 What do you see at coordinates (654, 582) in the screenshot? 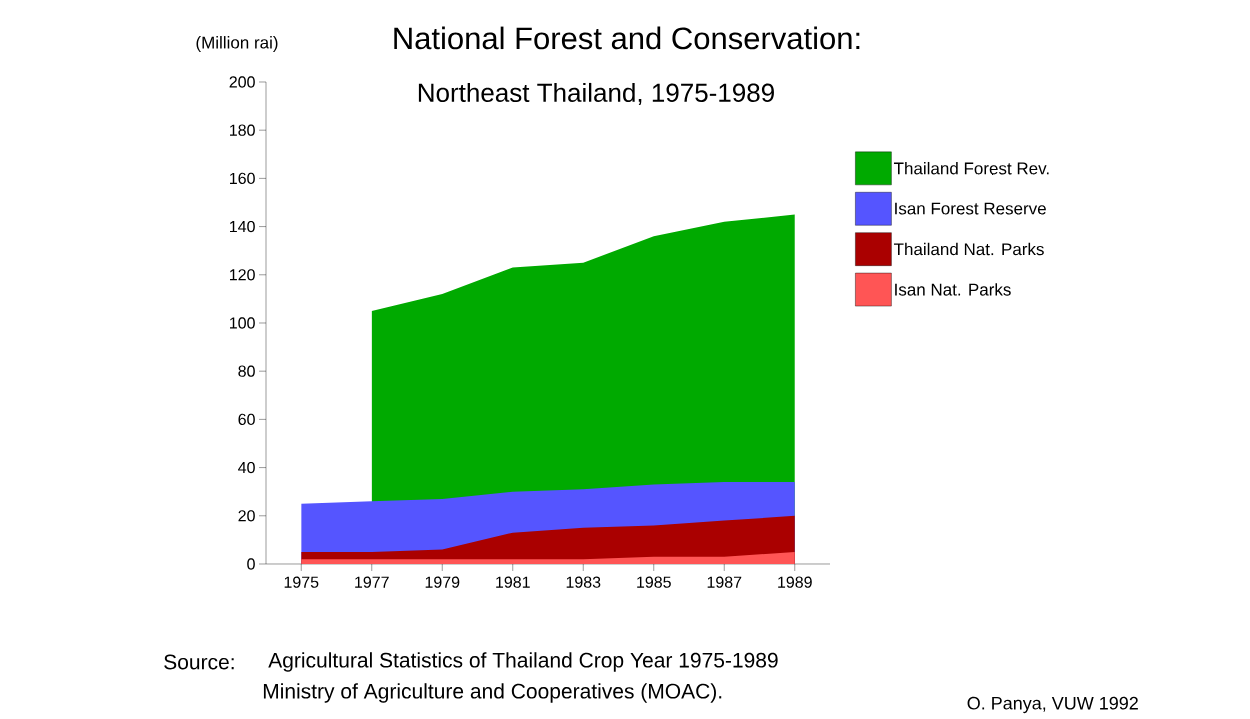
I see `x-tick-label: 1985` at bounding box center [654, 582].